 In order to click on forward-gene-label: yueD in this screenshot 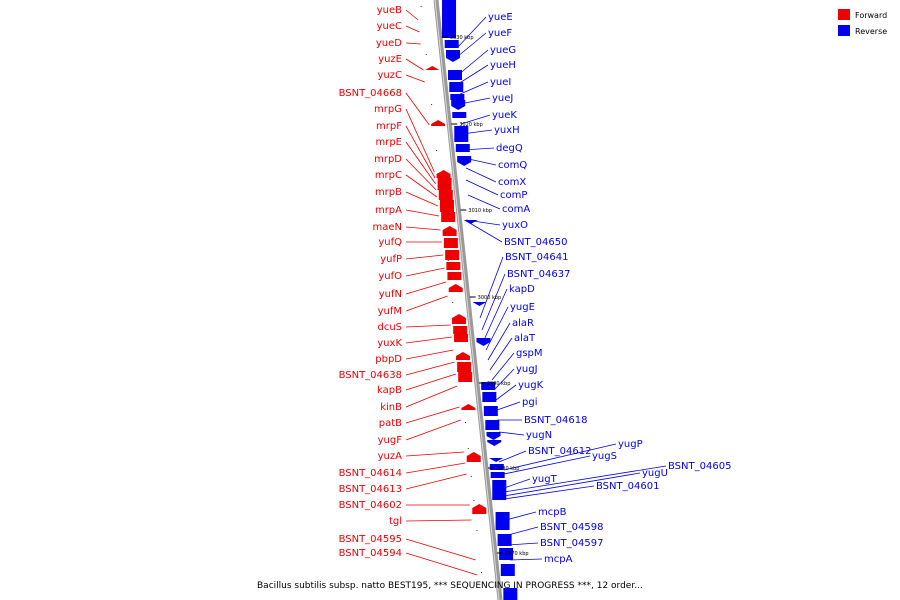, I will do `click(389, 43)`.